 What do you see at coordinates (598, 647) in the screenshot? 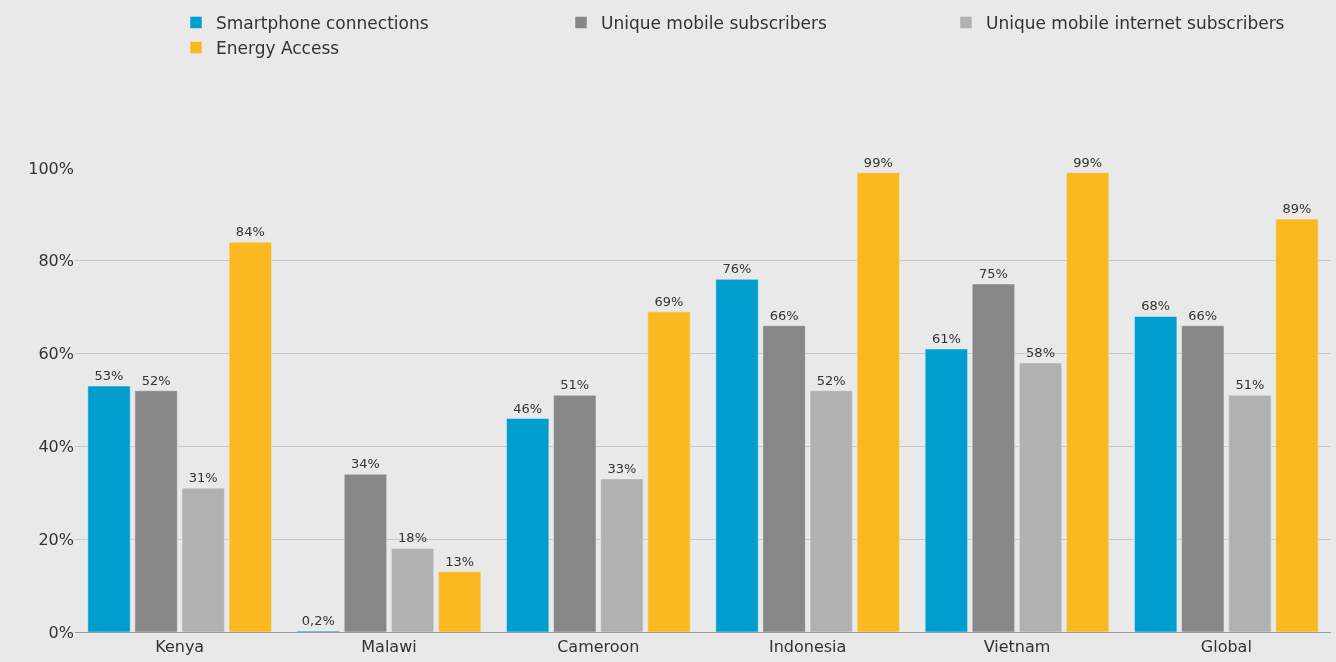
I see `x-tick-label: Cameroon` at bounding box center [598, 647].